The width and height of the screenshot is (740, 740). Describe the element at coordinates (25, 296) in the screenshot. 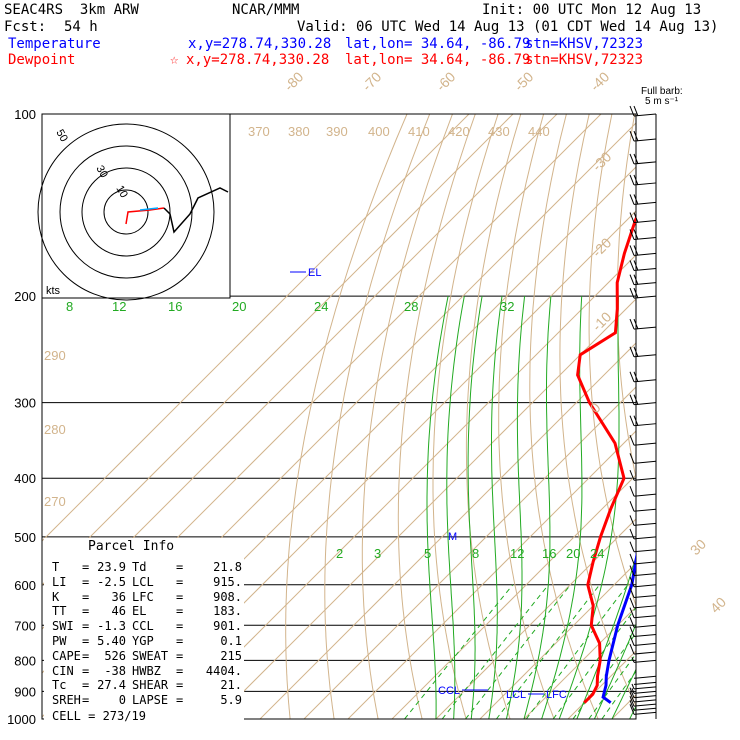

I see `pressure-tick-label: 200` at that location.